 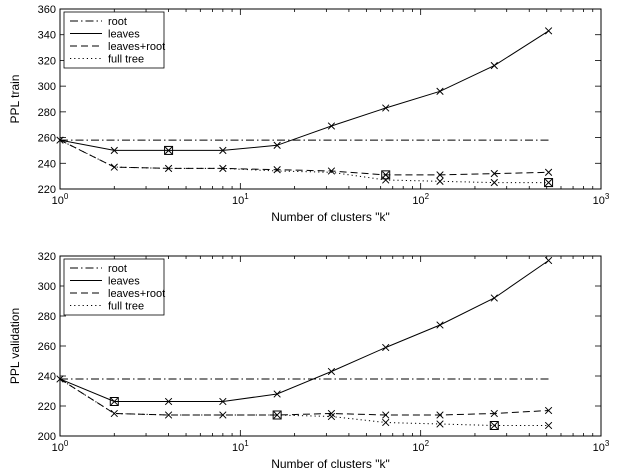 I want to click on x-tick-exponent: 2, so click(x=427, y=196).